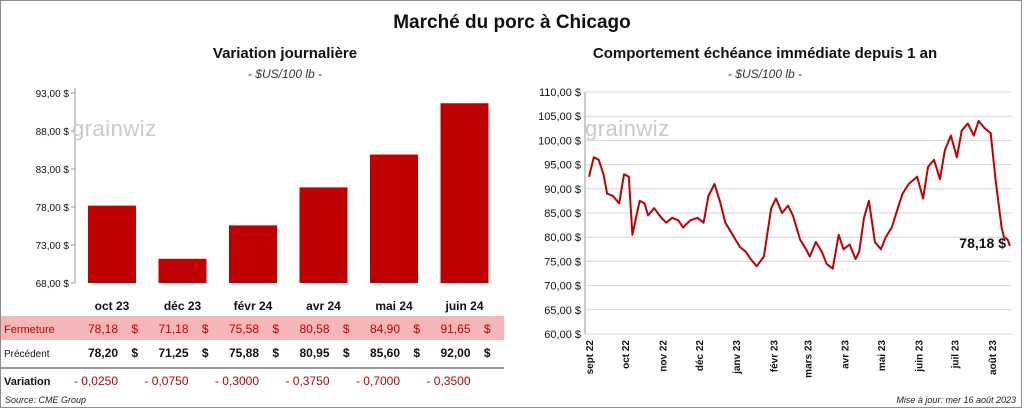 Image resolution: width=1024 pixels, height=410 pixels. I want to click on cell-value: 91,65, so click(455, 329).